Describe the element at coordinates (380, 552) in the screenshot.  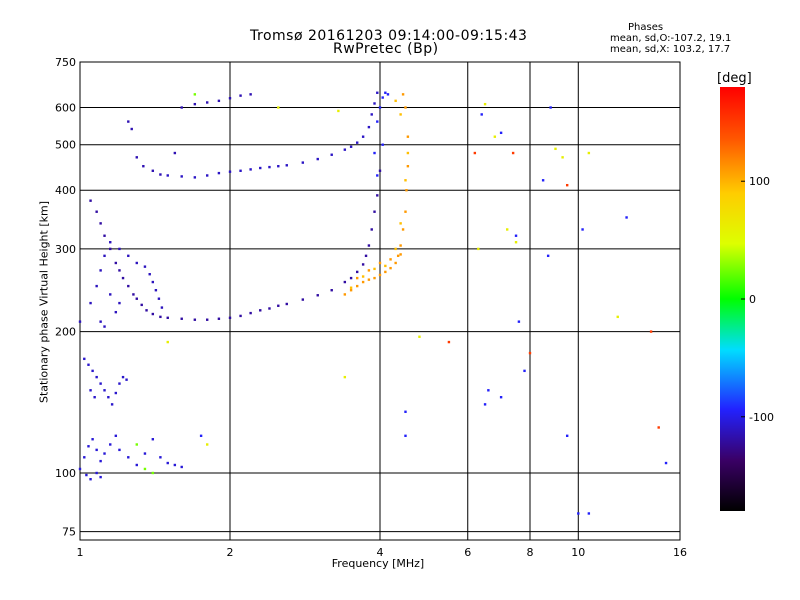
I see `x-tick-label: 4` at that location.